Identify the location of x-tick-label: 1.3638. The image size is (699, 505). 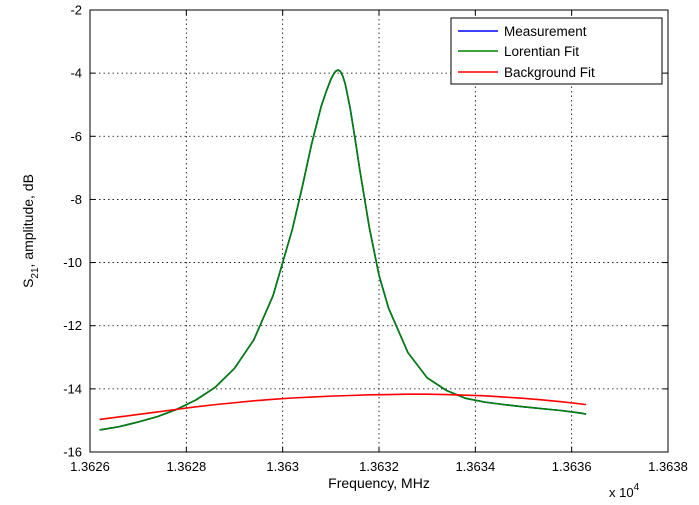
(668, 466).